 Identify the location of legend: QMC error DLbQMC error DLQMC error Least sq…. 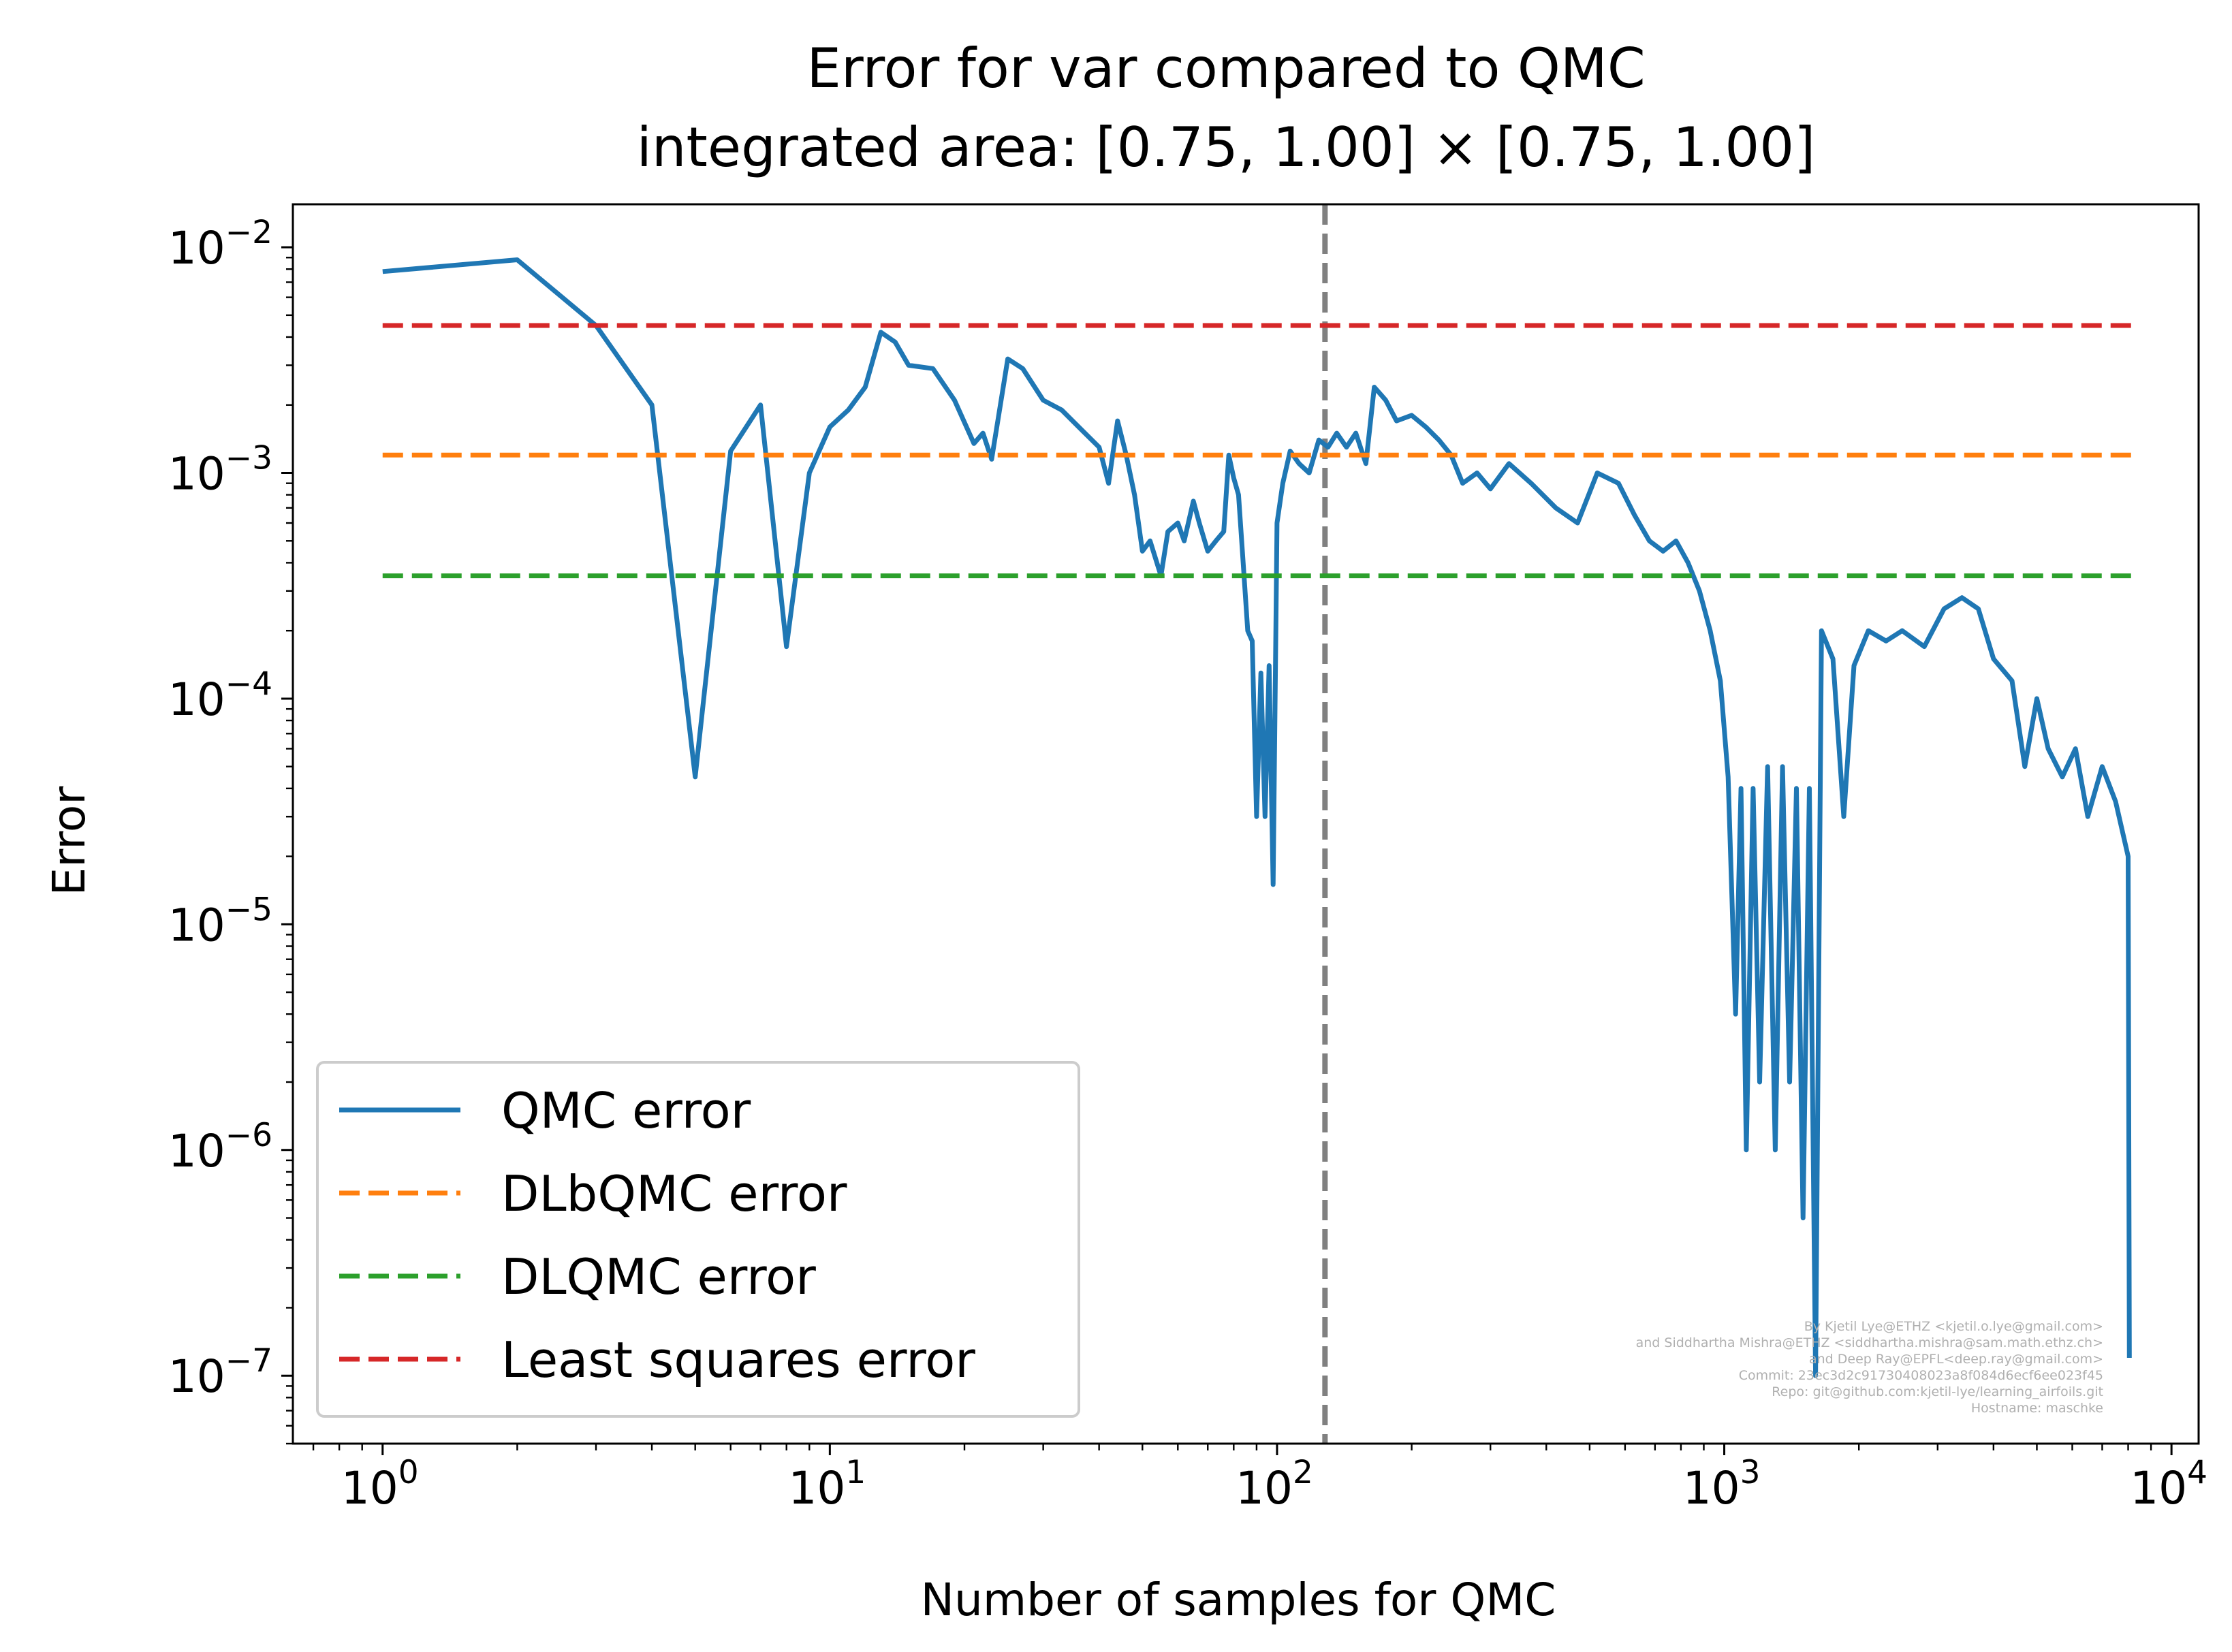
(698, 1239).